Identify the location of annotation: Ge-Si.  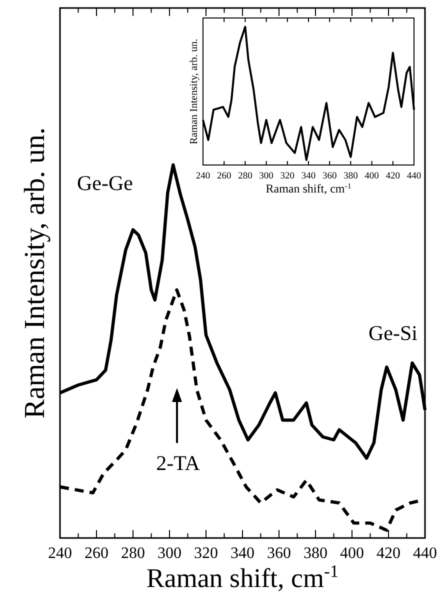
(393, 333).